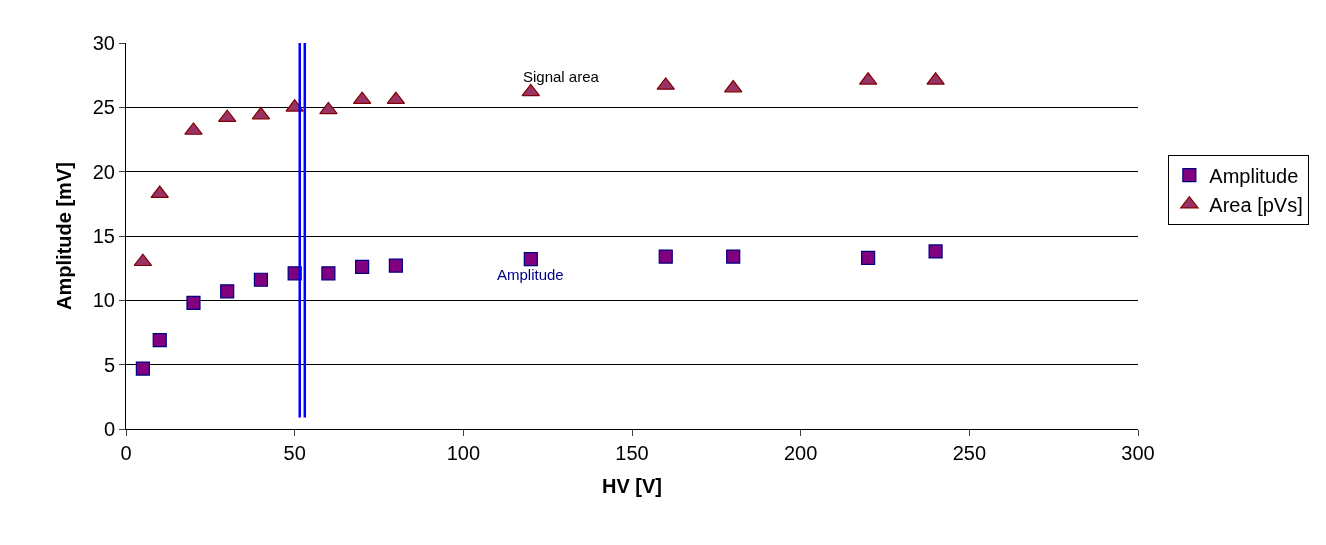 This screenshot has height=545, width=1326. What do you see at coordinates (103, 236) in the screenshot?
I see `y-tick-label: 15` at bounding box center [103, 236].